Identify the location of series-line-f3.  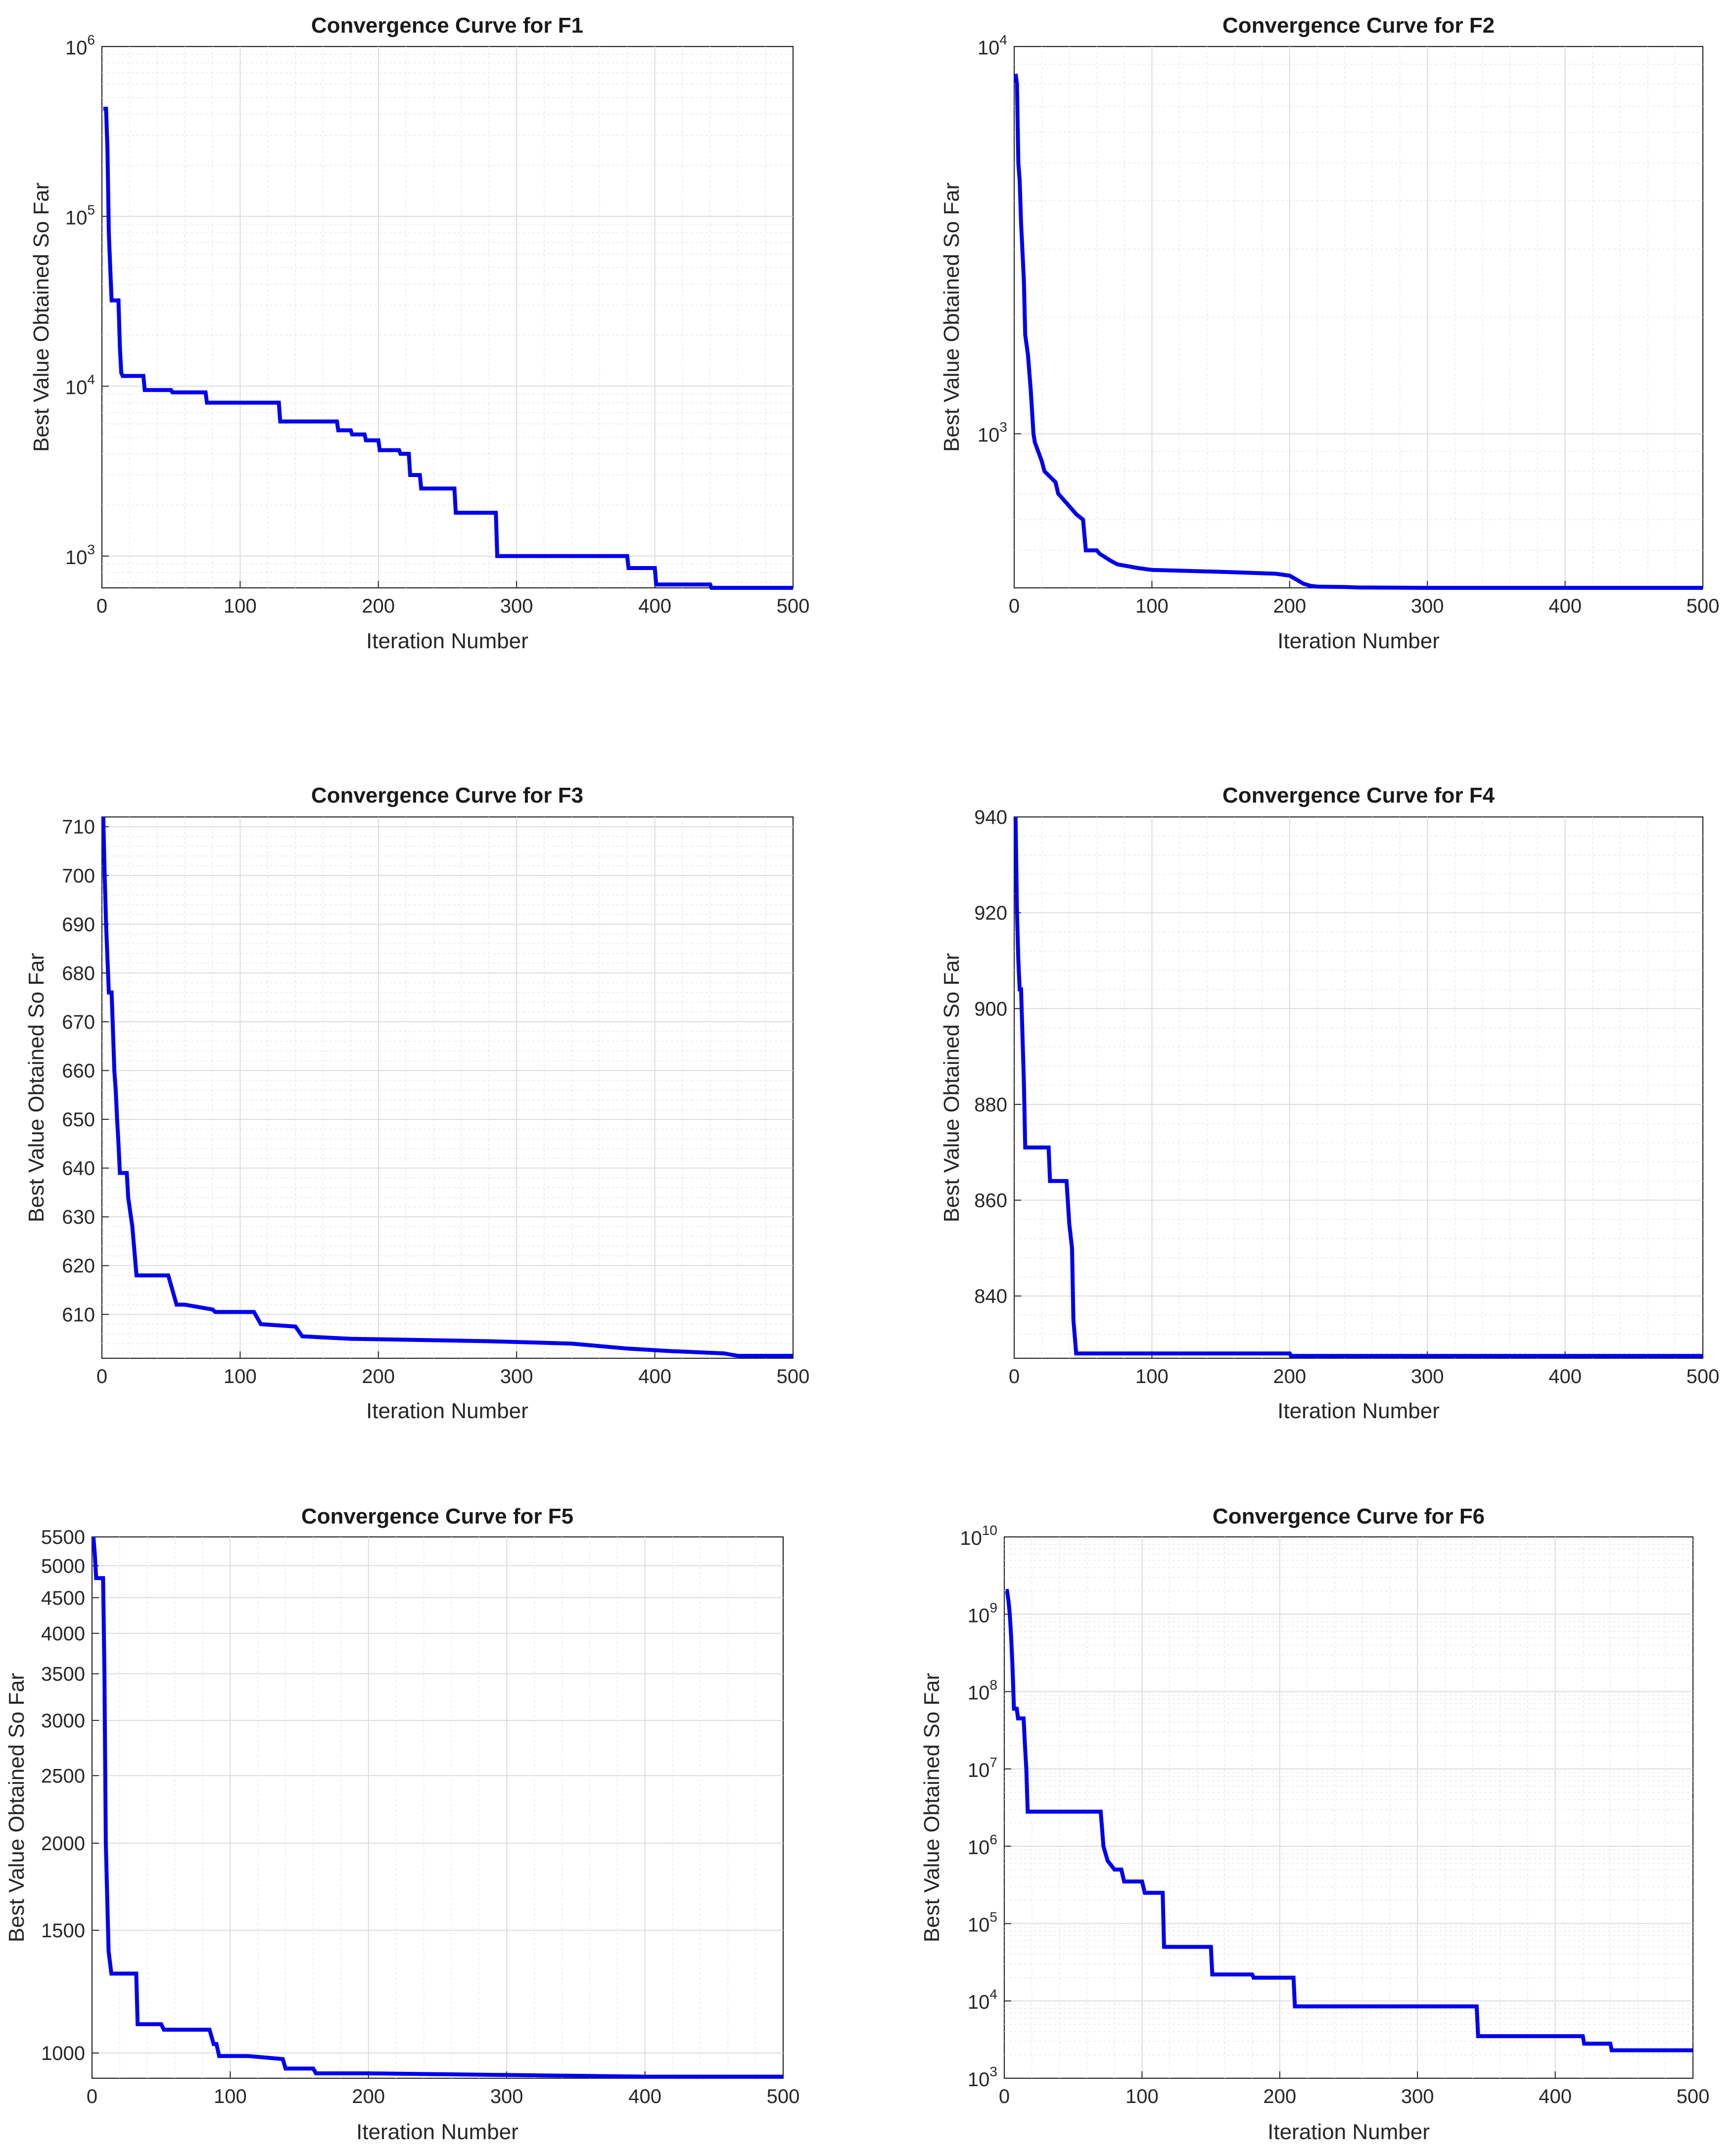
(447, 1087).